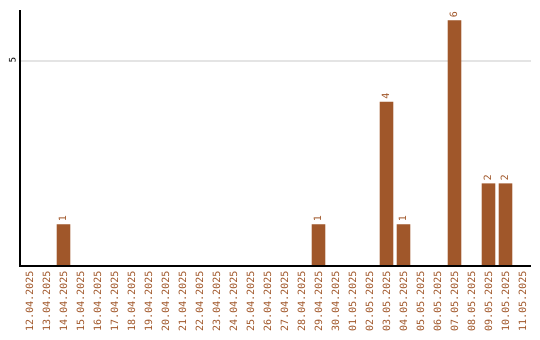 Image resolution: width=540 pixels, height=340 pixels. I want to click on x-tick-label: 02.05.2025, so click(370, 300).